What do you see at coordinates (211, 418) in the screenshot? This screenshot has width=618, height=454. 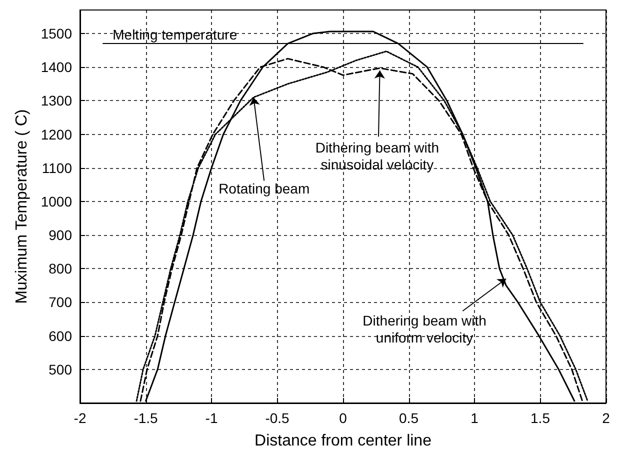 I see `x-tick-label: -1` at bounding box center [211, 418].